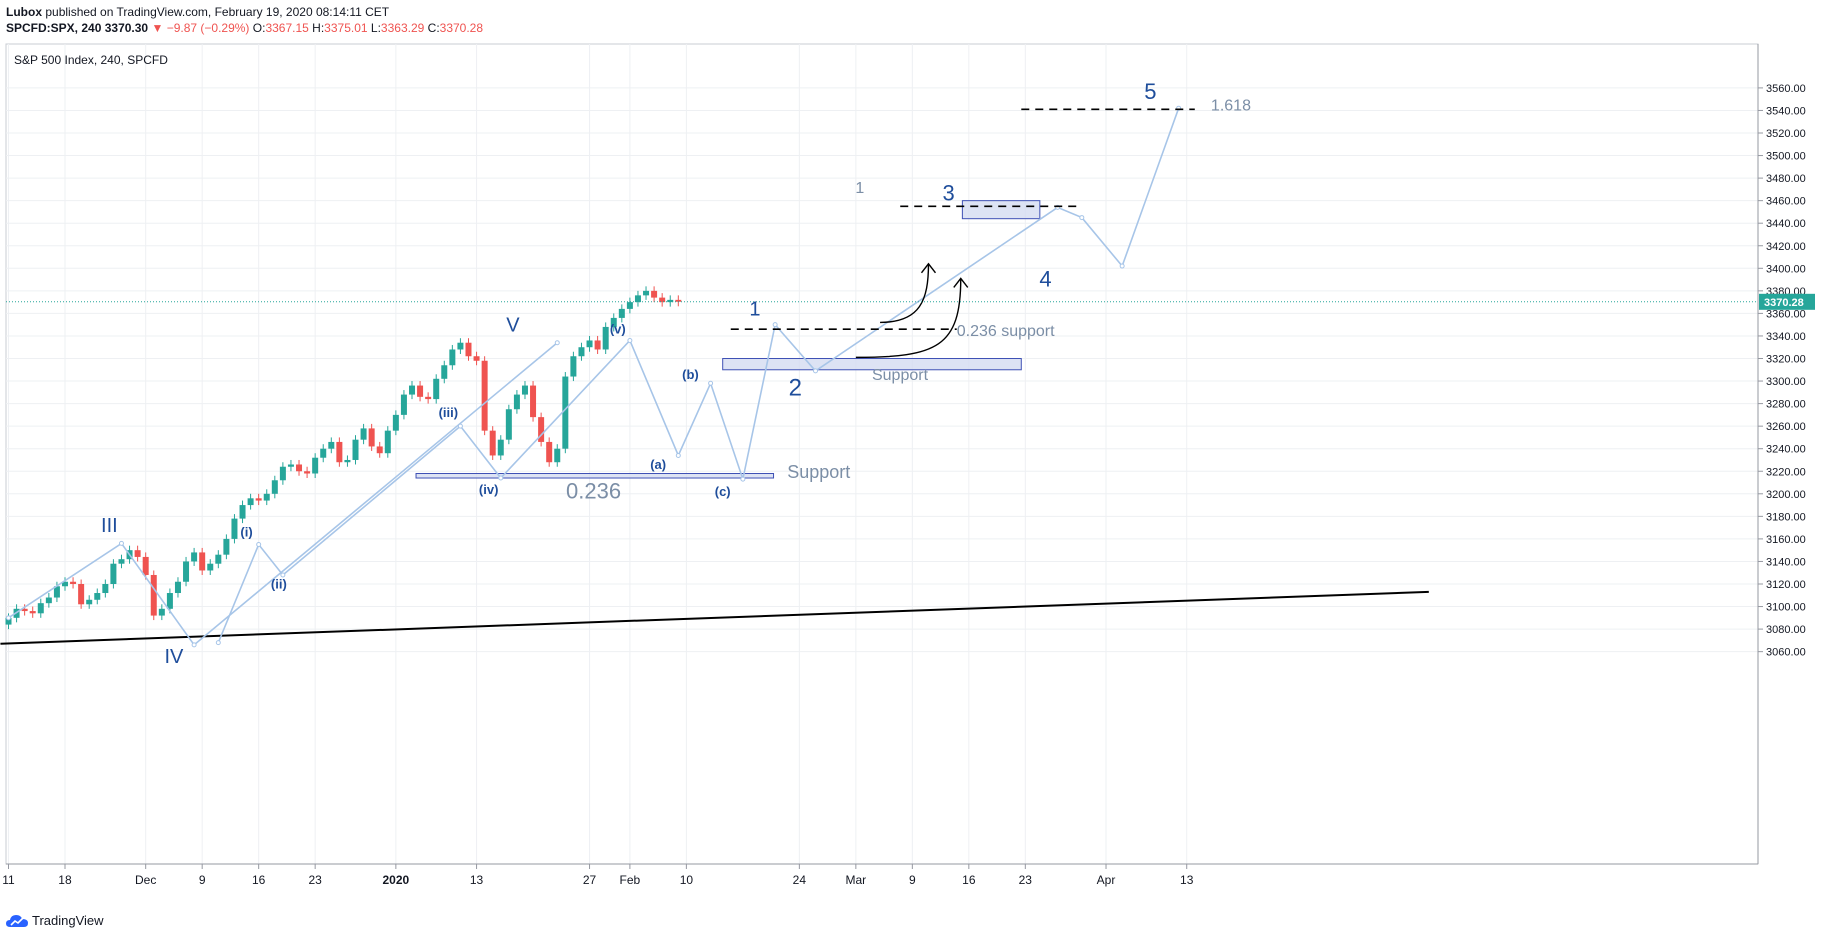 The width and height of the screenshot is (1828, 934). Describe the element at coordinates (1786, 314) in the screenshot. I see `price-tick-label: 3360.00` at that location.